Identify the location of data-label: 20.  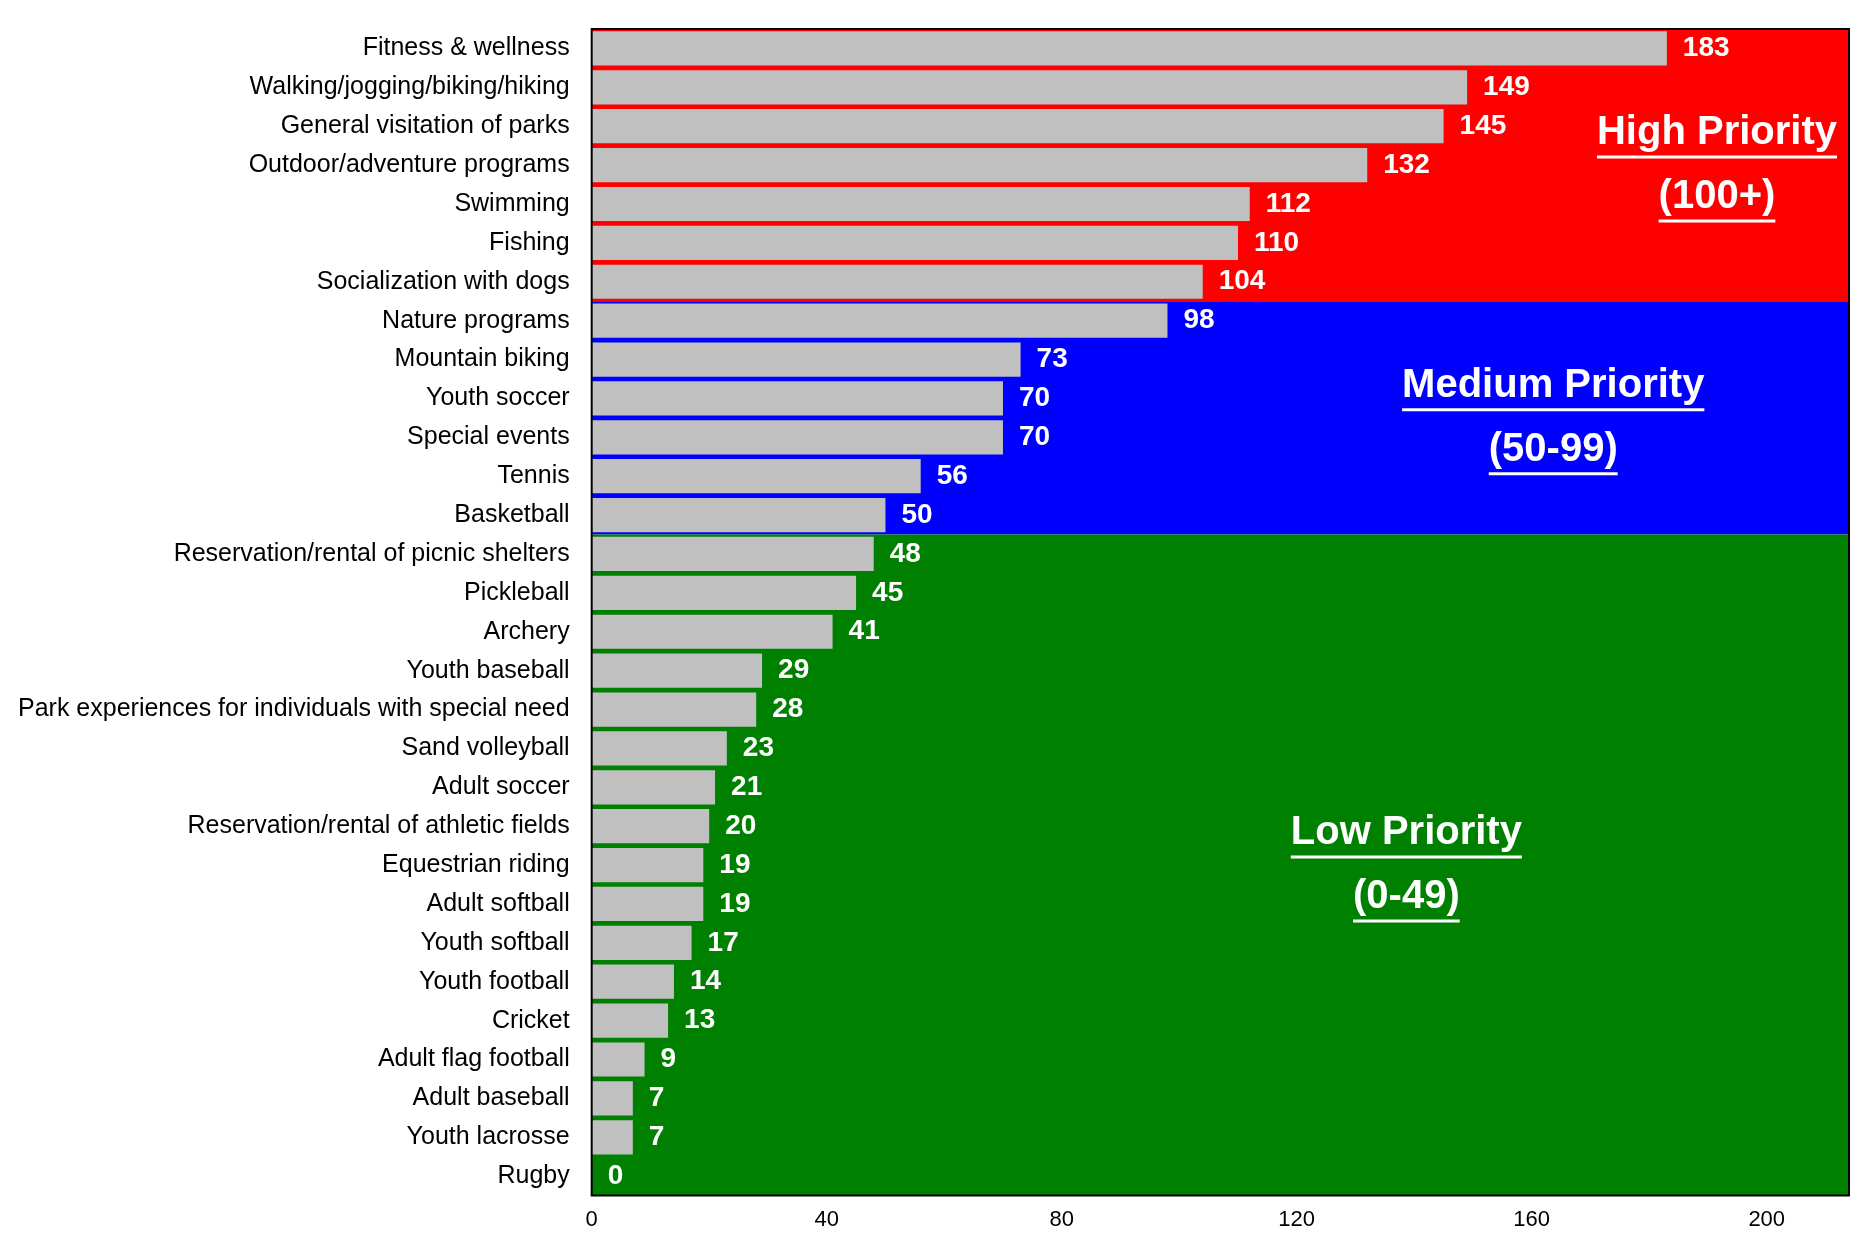
(741, 824).